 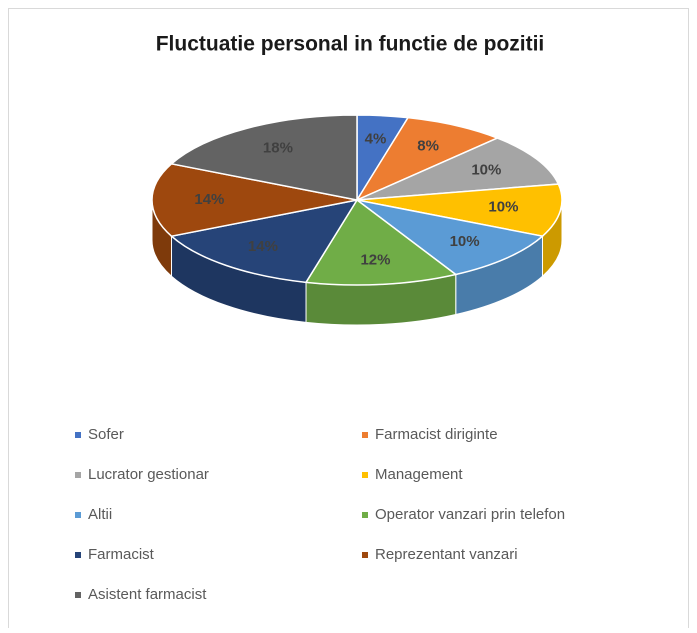 What do you see at coordinates (148, 474) in the screenshot?
I see `legend-label: Lucrator gestionar` at bounding box center [148, 474].